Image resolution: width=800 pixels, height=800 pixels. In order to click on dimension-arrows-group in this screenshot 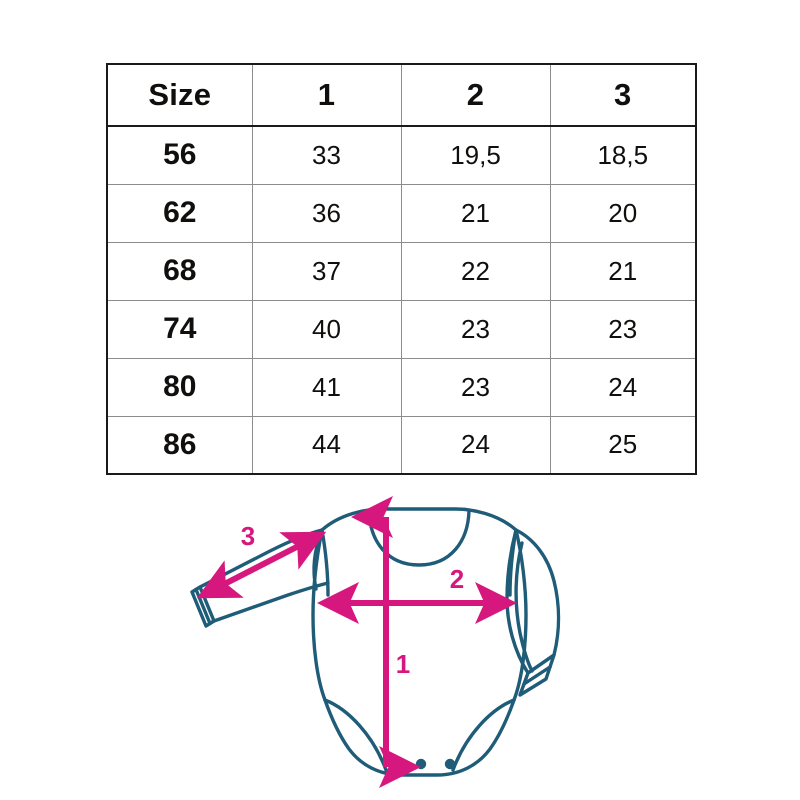, I will do `click(356, 642)`.